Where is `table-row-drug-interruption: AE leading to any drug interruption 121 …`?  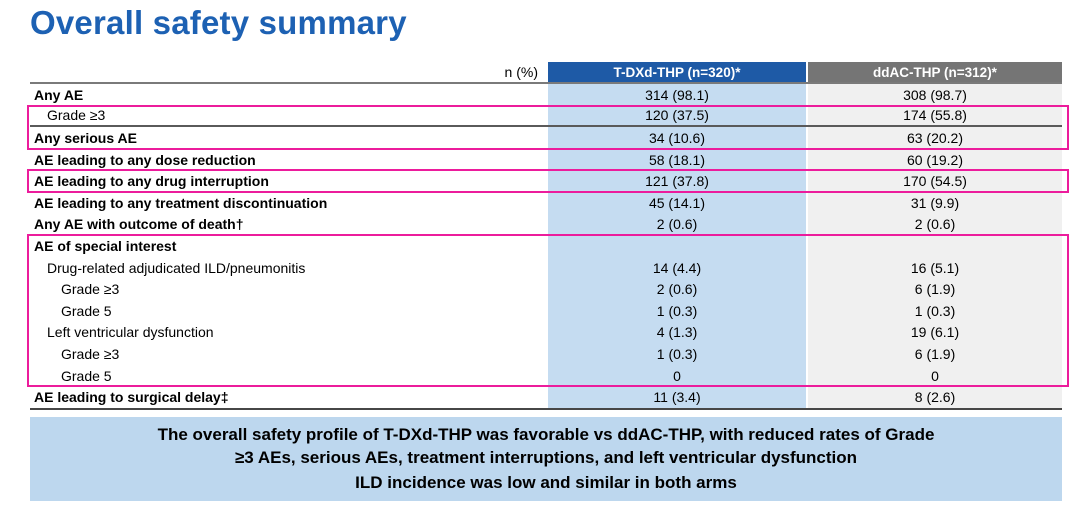 table-row-drug-interruption: AE leading to any drug interruption 121 … is located at coordinates (546, 181).